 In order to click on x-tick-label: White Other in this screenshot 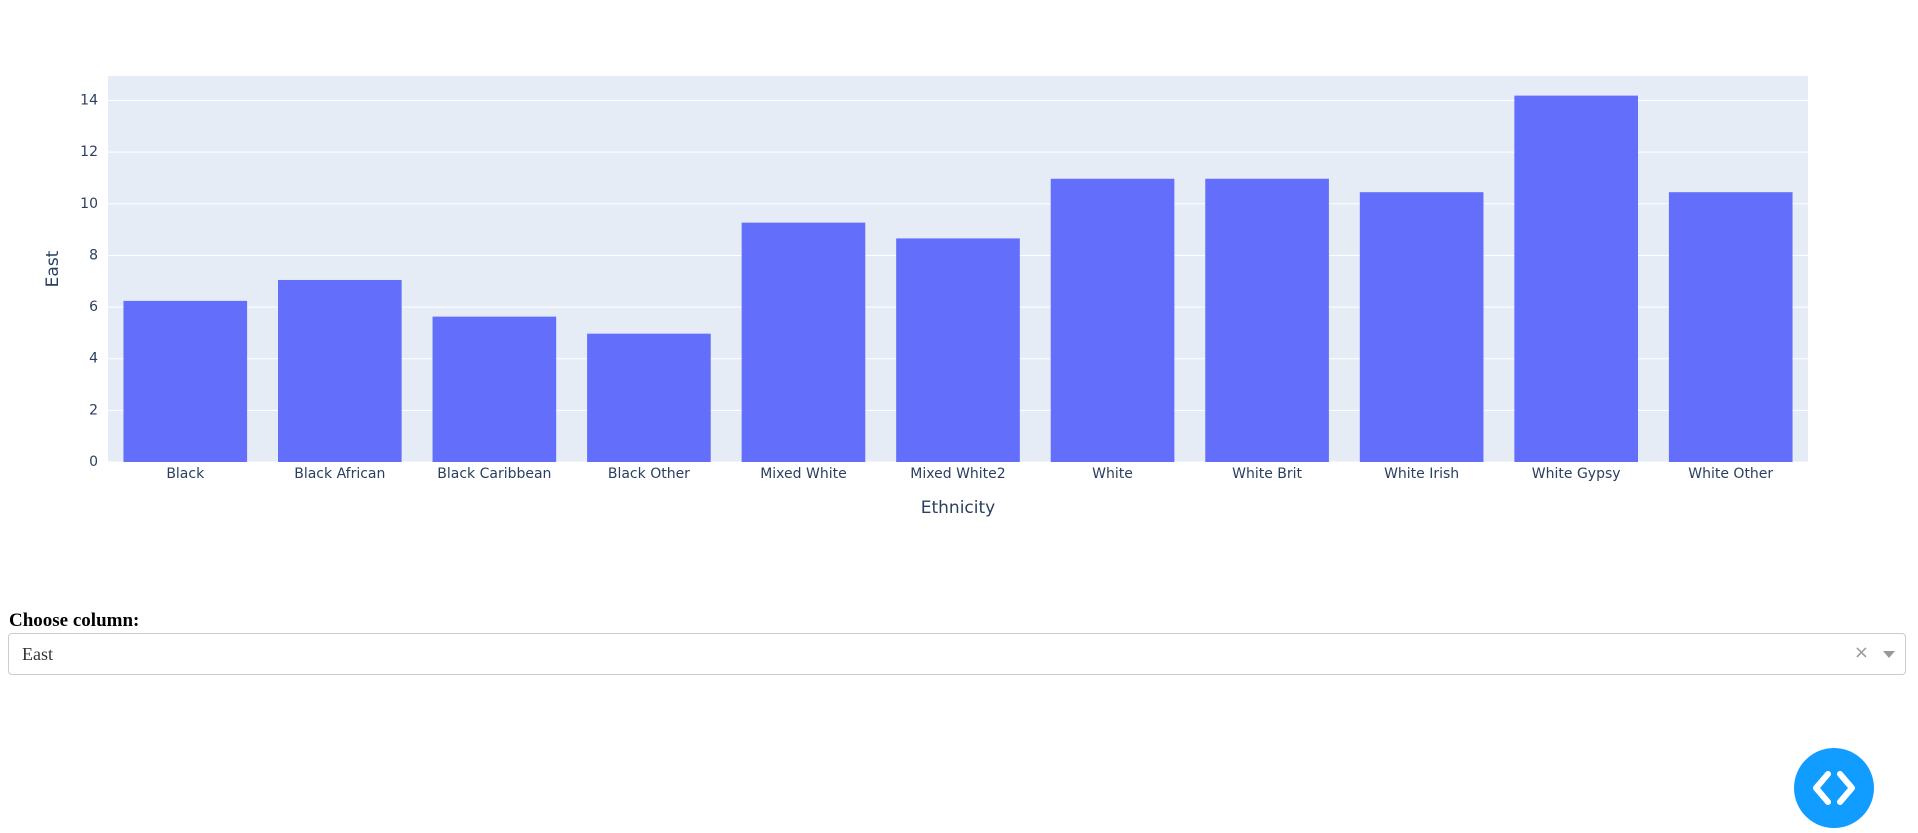, I will do `click(1730, 474)`.